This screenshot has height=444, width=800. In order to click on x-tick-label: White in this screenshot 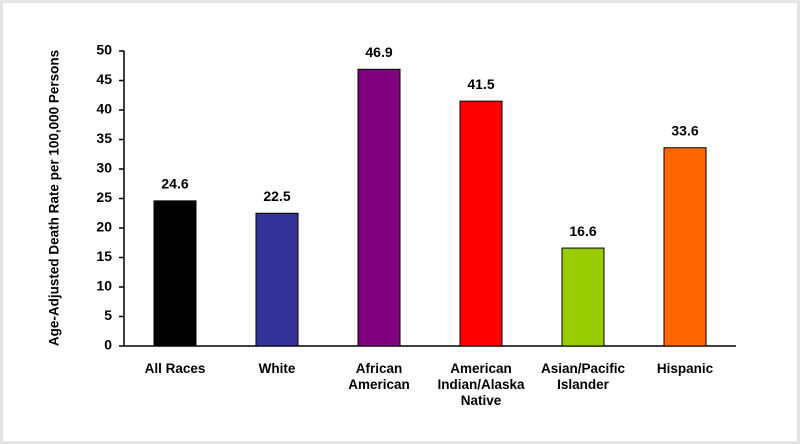, I will do `click(277, 368)`.